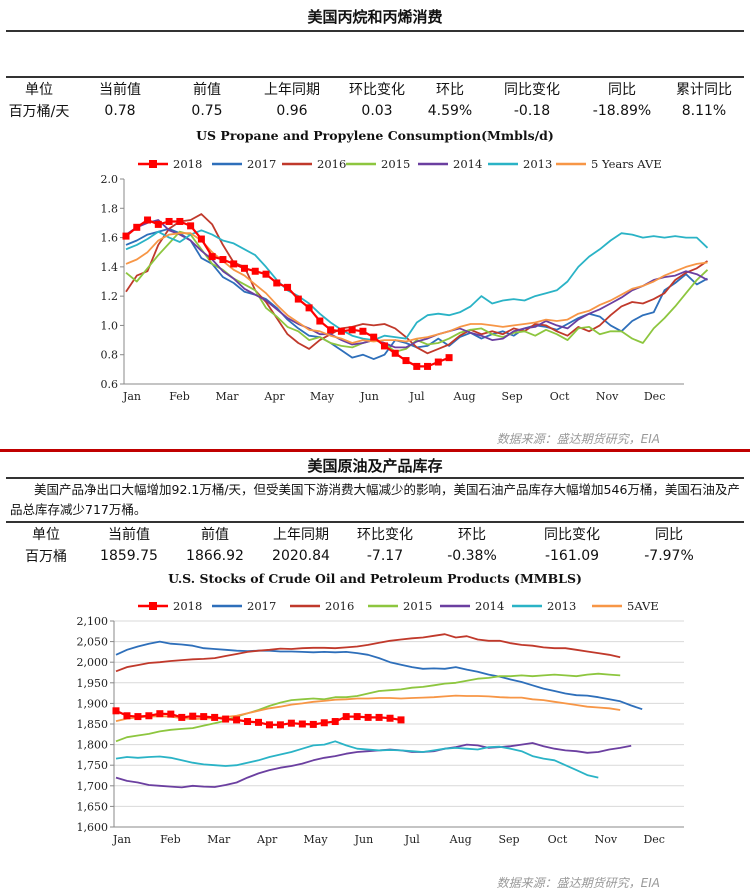 Image resolution: width=750 pixels, height=896 pixels. What do you see at coordinates (607, 396) in the screenshot?
I see `x-tick-label: Nov` at bounding box center [607, 396].